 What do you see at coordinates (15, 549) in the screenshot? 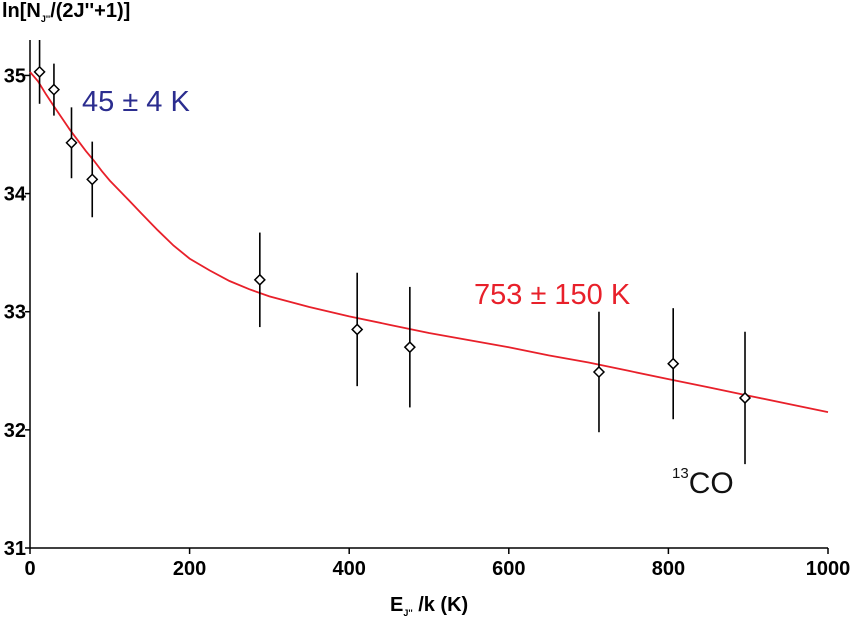
I see `y-tick-label: 31` at bounding box center [15, 549].